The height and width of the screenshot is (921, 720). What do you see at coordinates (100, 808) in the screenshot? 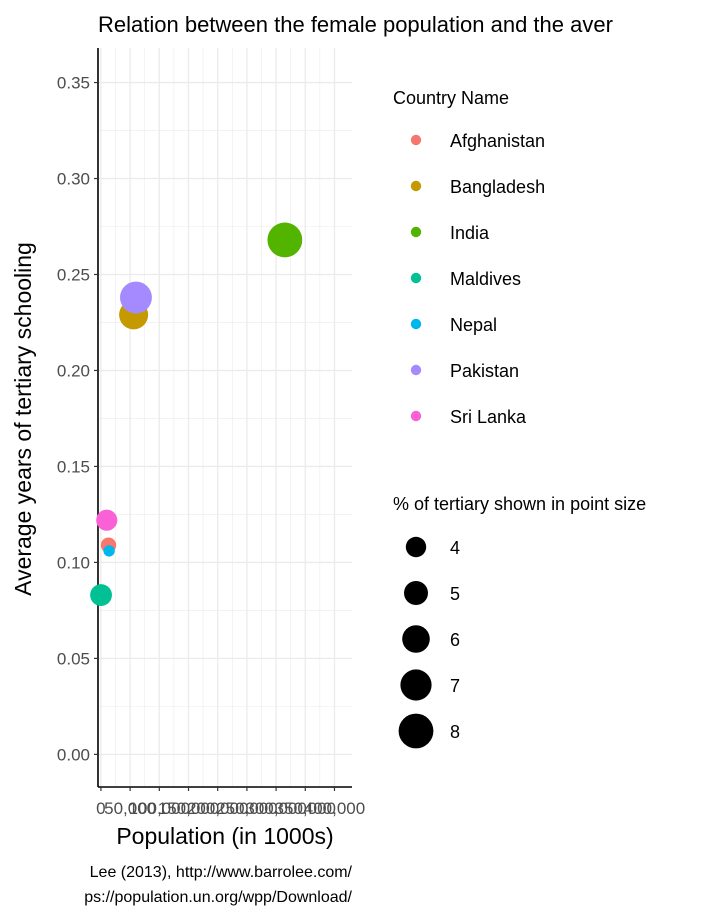
I see `x-tick-label: 0` at bounding box center [100, 808].